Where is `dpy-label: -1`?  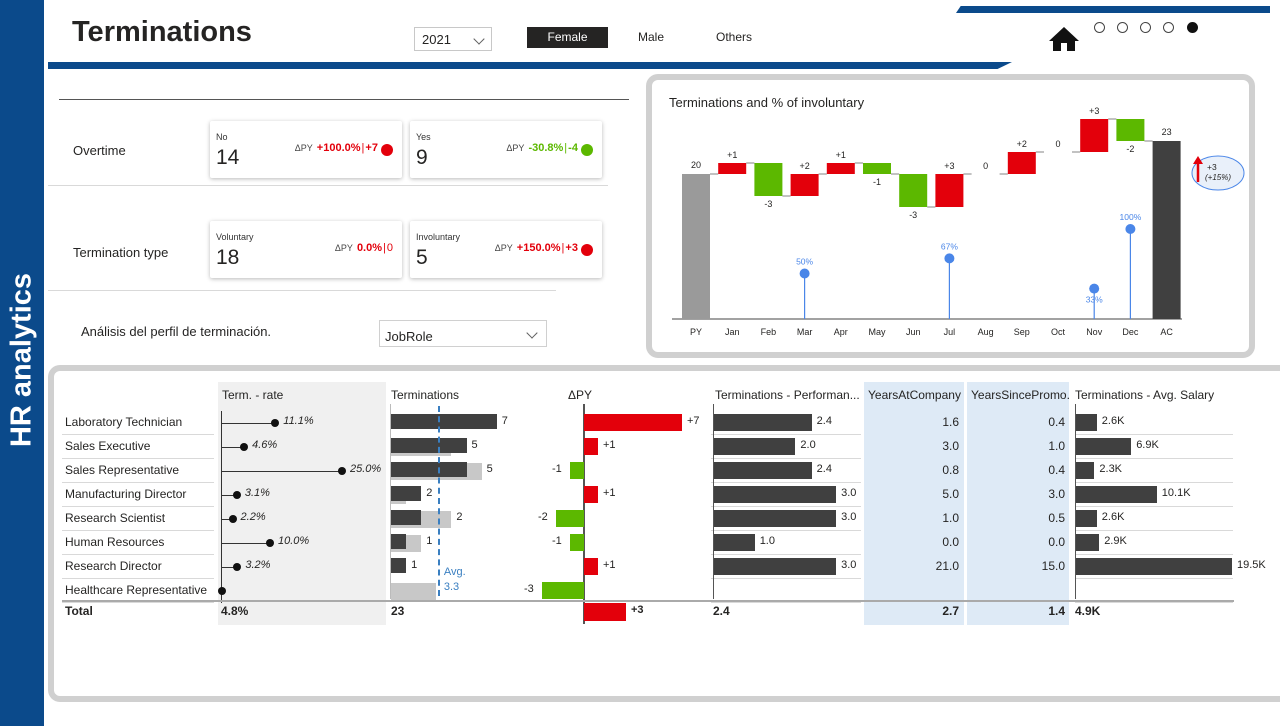 dpy-label: -1 is located at coordinates (557, 541).